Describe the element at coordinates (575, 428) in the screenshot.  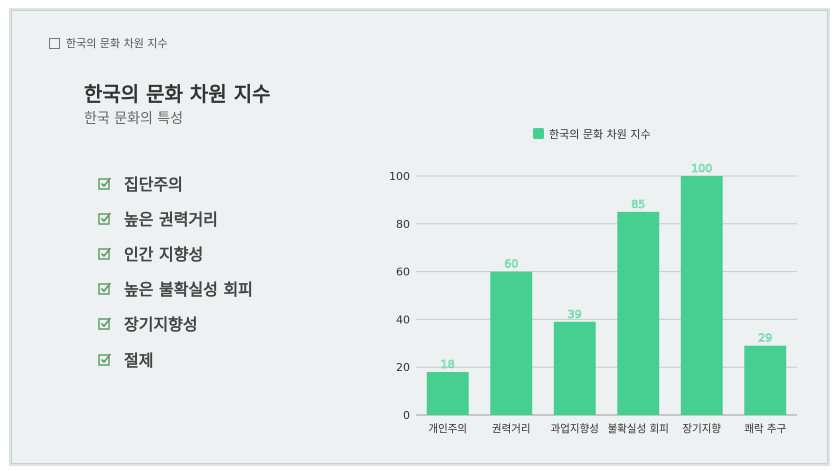
I see `x-tick-label: 과업지향성` at that location.